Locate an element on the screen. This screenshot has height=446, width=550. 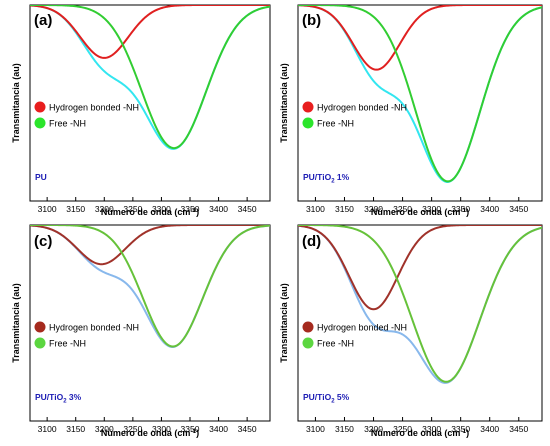
panel-label: (b) is located at coordinates (311, 20).